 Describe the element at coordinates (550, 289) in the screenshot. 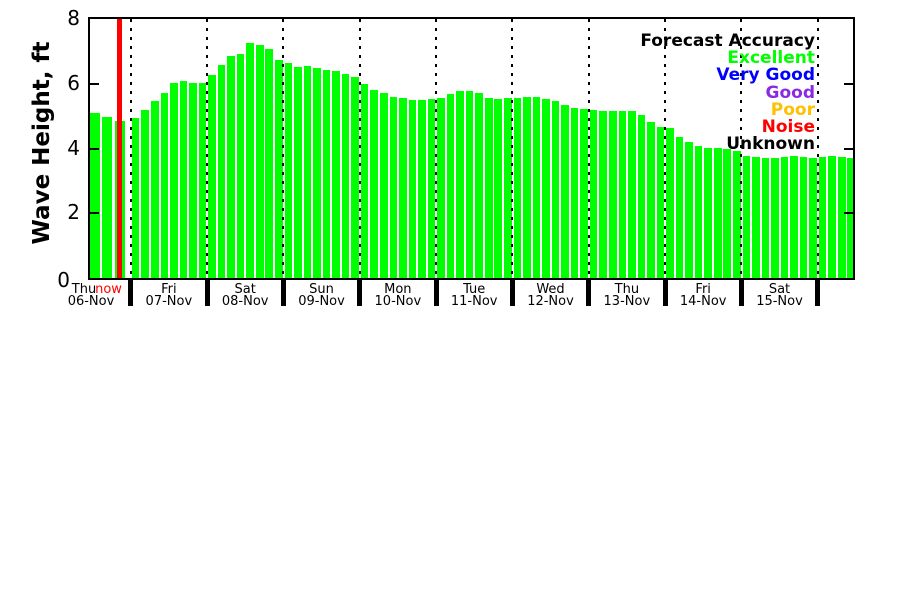

I see `x-weekday-label: Wed` at that location.